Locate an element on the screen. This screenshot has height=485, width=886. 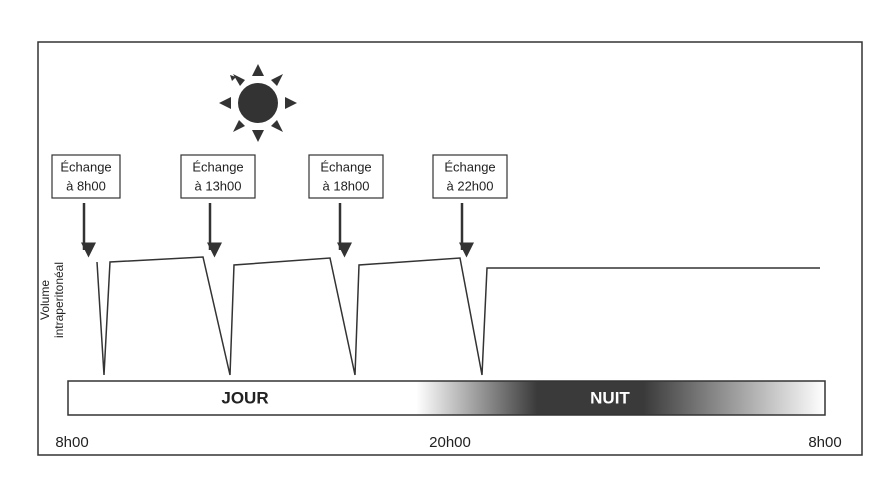
arrows is located at coordinates (277, 230).